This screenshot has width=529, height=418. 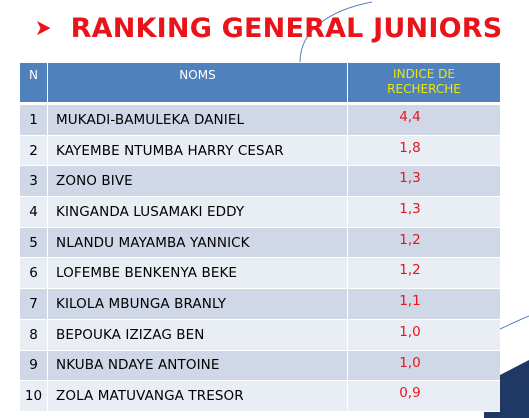 I want to click on table-row: 3 ZONO BIVE 1,3, so click(x=260, y=182).